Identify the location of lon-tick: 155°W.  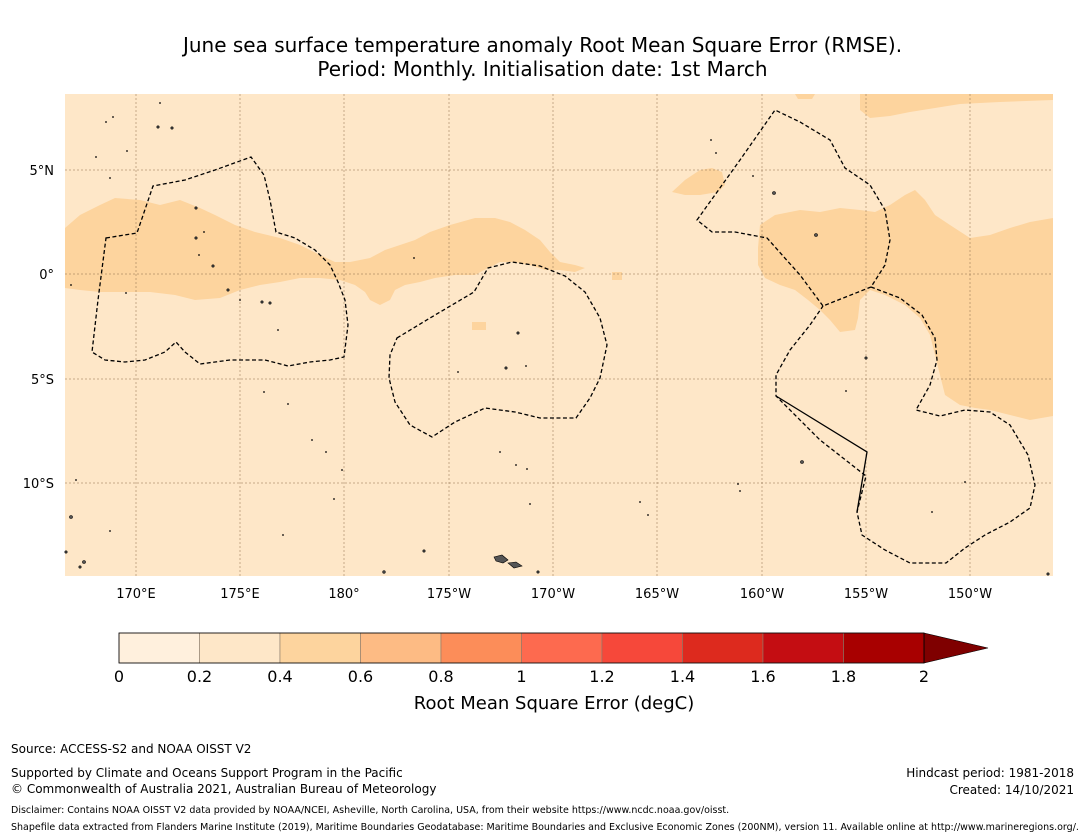
(866, 594).